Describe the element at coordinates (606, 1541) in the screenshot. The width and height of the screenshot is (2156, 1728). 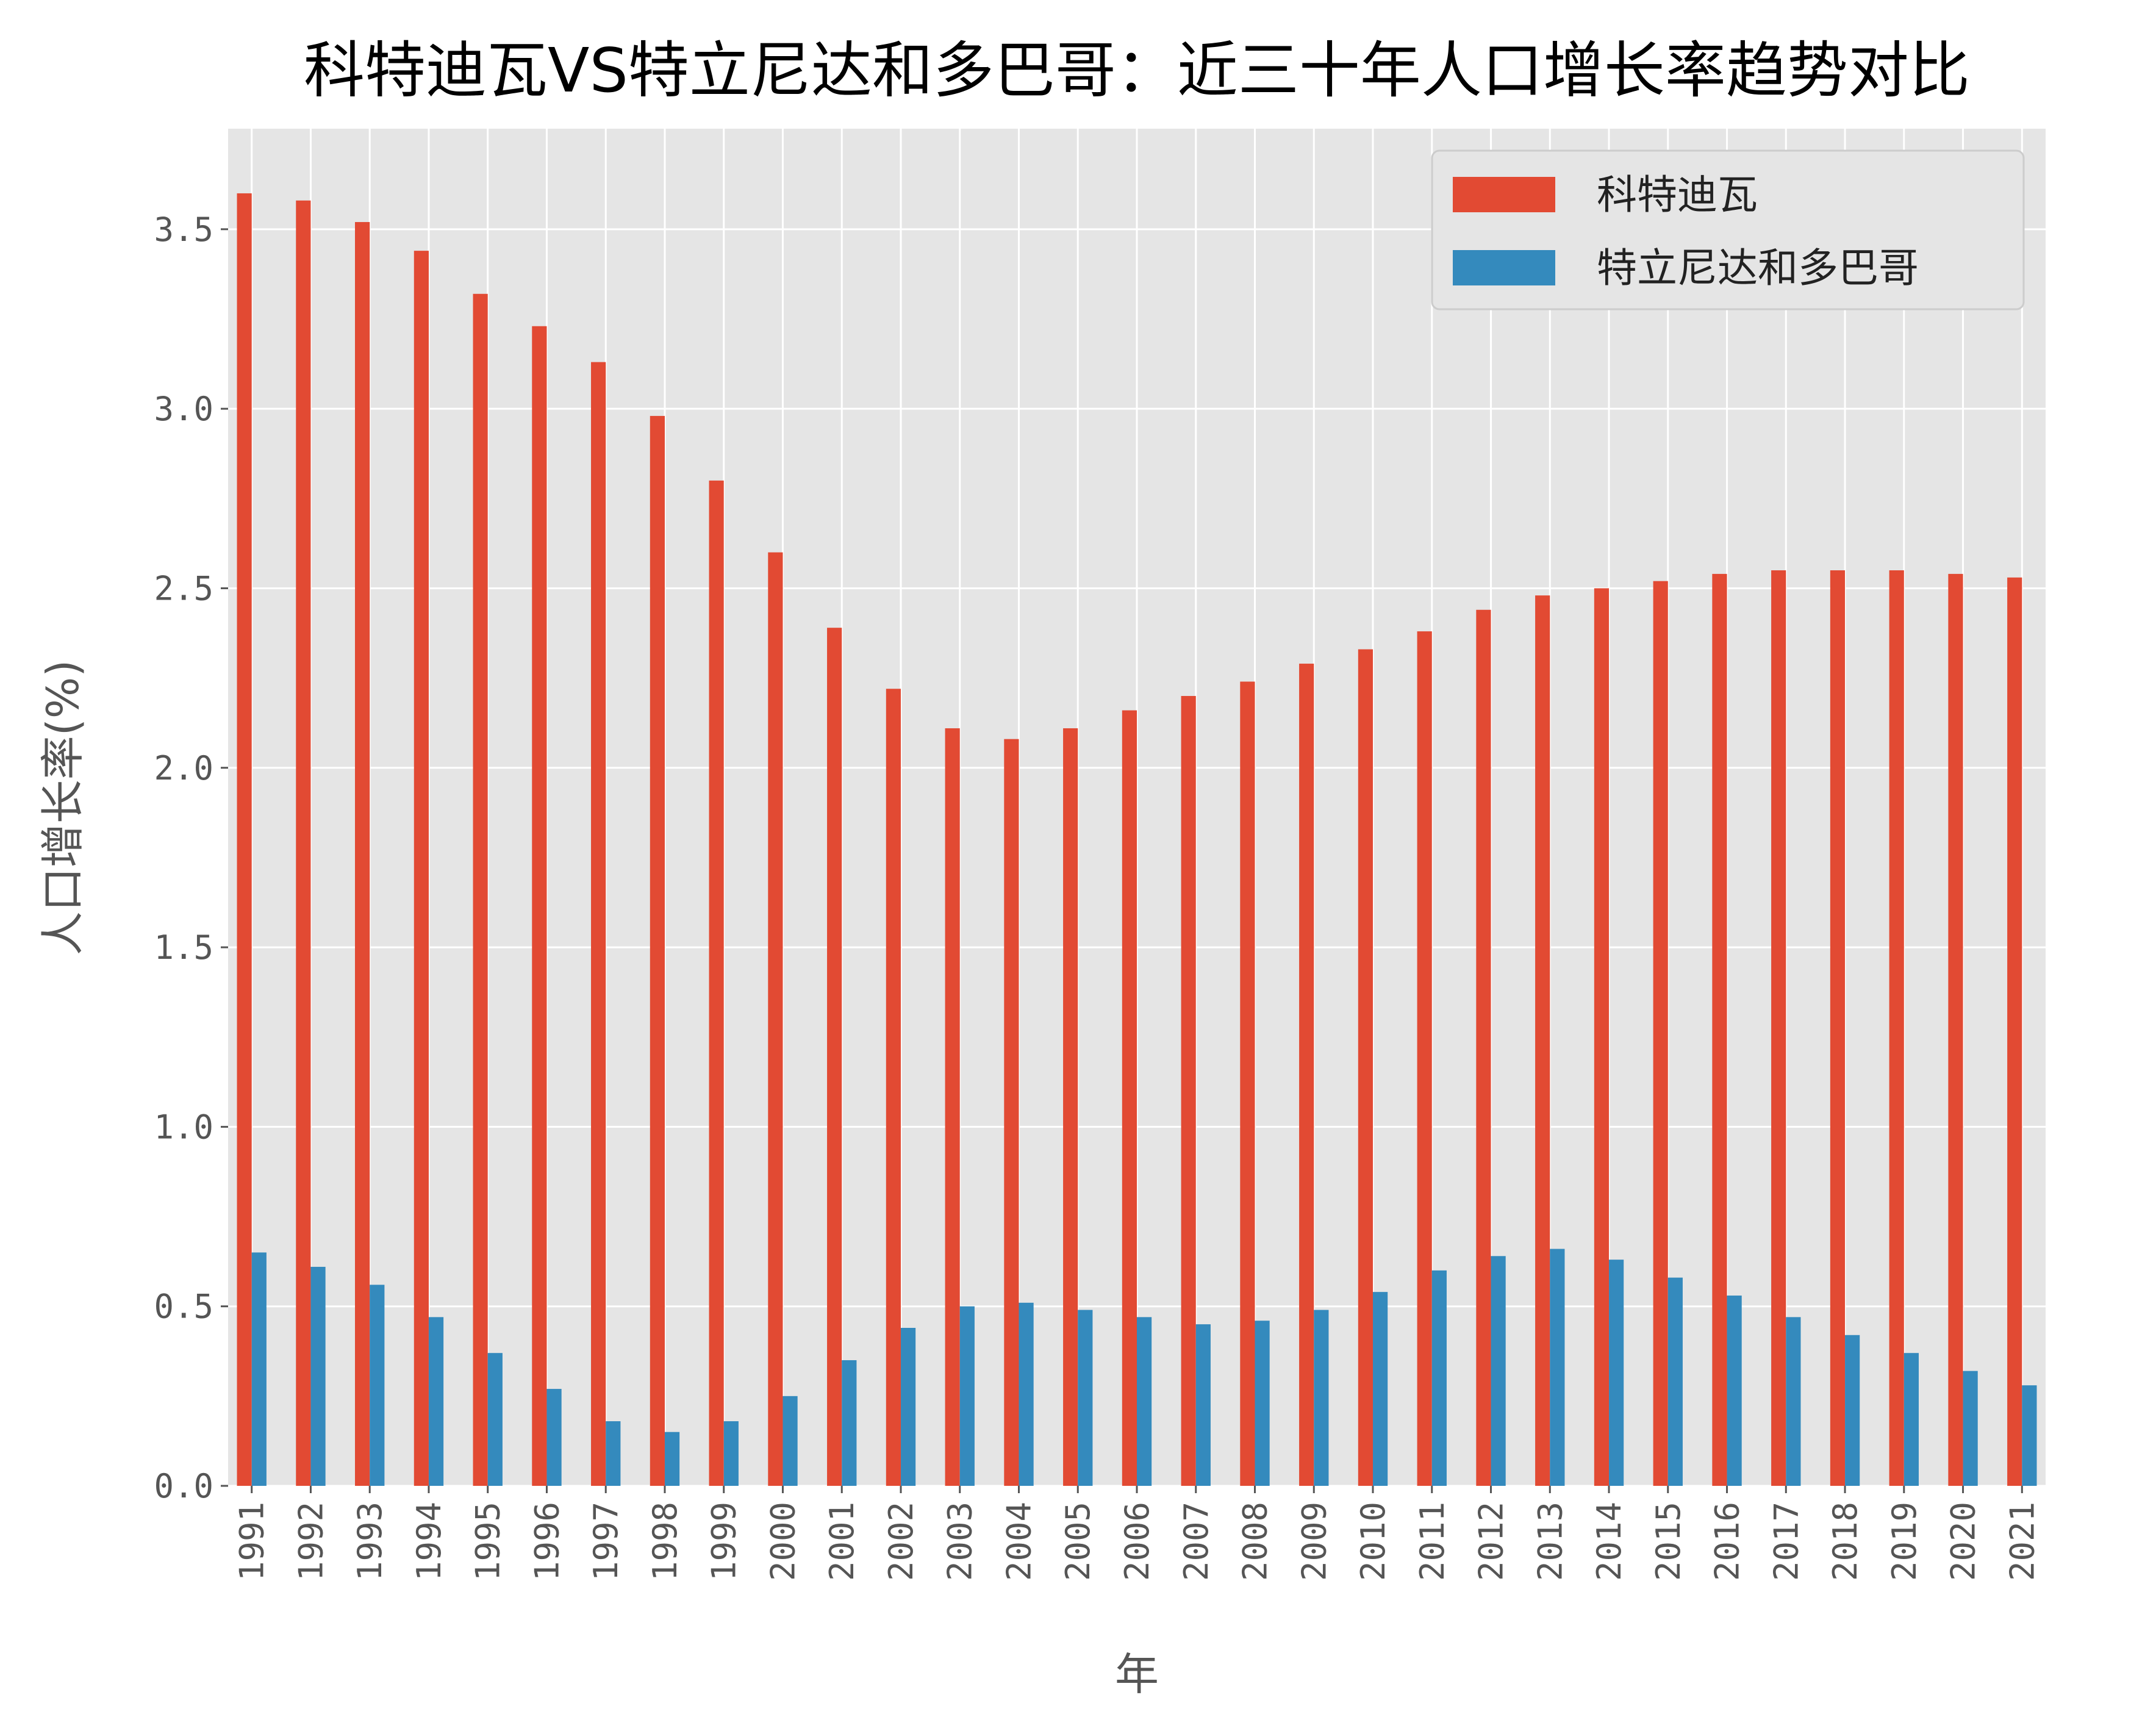
I see `x-tick-label: 1997` at that location.